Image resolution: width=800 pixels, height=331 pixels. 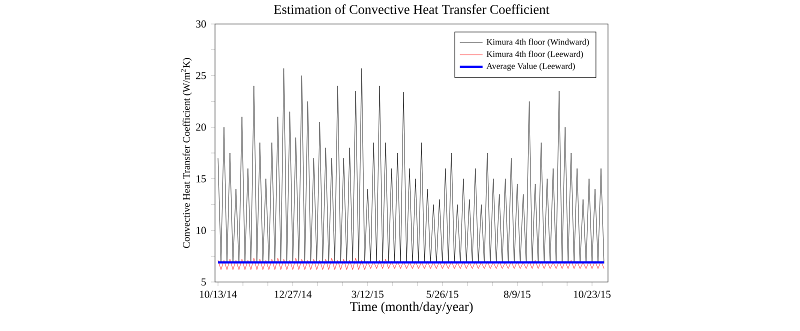 I want to click on x-tick-label: 5/26/15, so click(x=442, y=294).